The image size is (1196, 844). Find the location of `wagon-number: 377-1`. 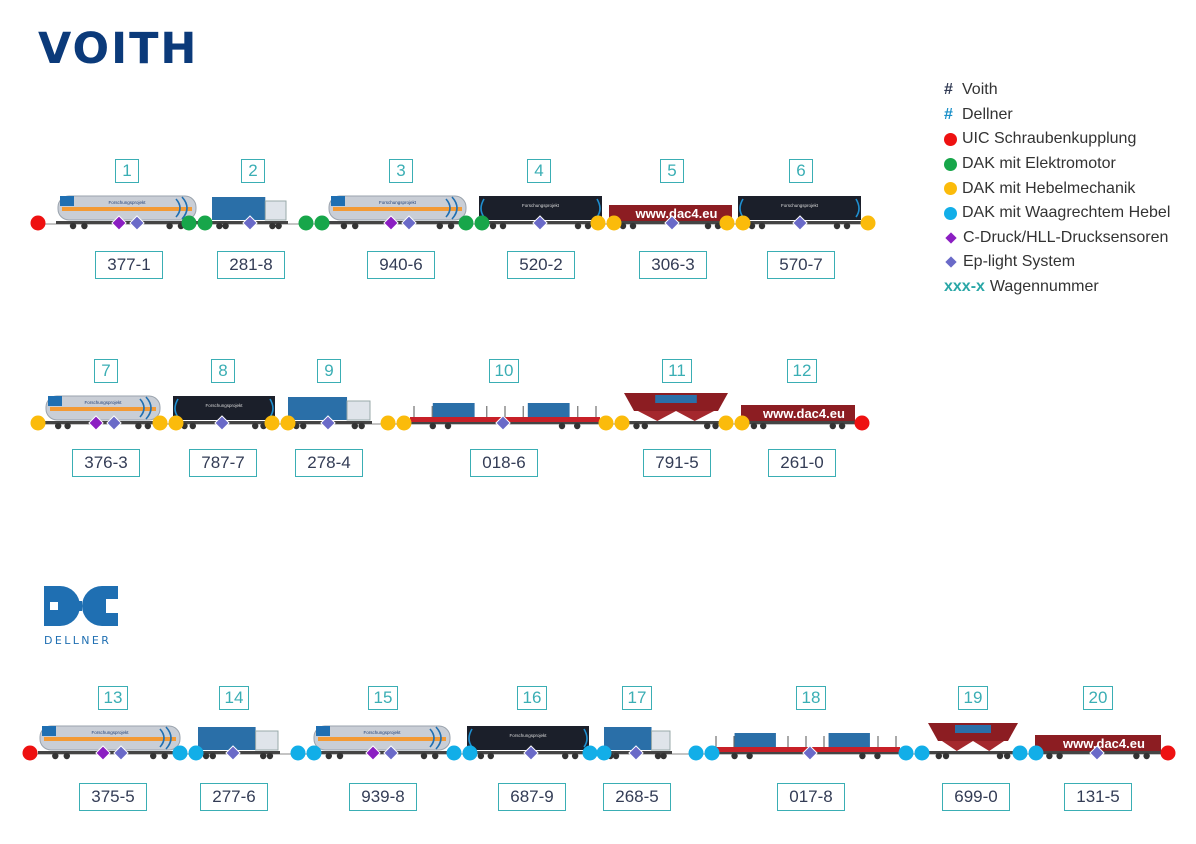

wagon-number: 377-1 is located at coordinates (129, 265).